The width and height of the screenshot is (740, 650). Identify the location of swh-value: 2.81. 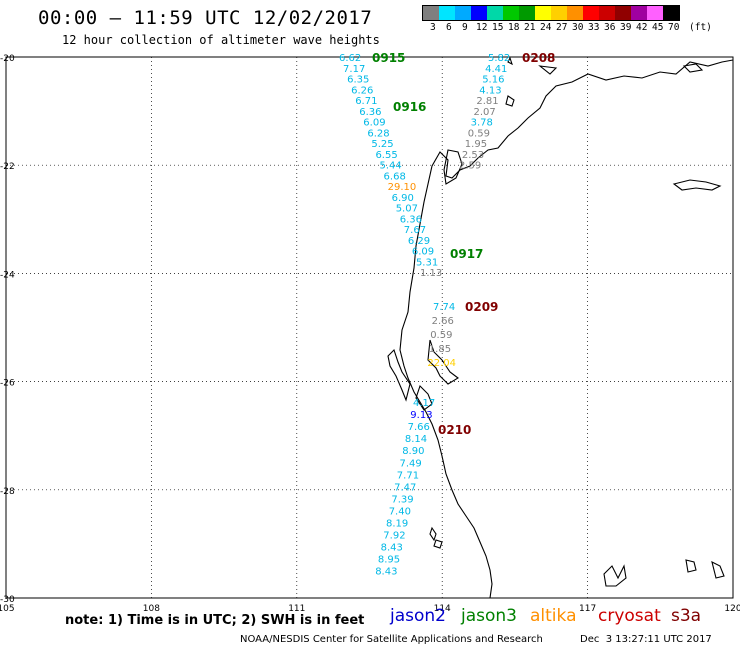
(487, 101).